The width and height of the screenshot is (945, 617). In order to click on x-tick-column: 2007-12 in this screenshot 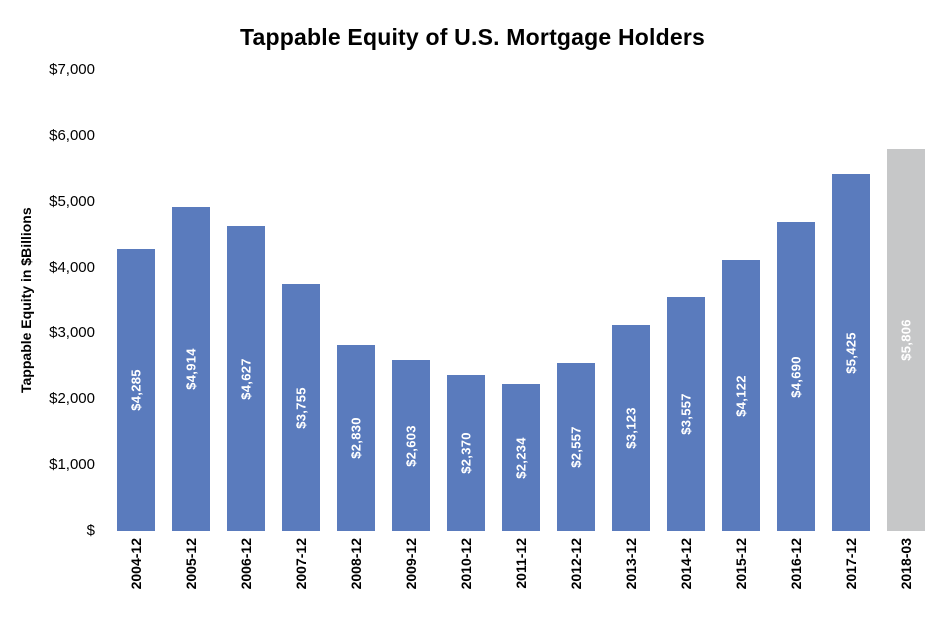, I will do `click(300, 575)`.